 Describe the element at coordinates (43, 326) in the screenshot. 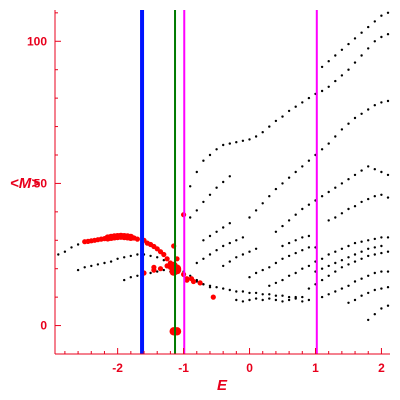

I see `y-tick-label: 0` at that location.